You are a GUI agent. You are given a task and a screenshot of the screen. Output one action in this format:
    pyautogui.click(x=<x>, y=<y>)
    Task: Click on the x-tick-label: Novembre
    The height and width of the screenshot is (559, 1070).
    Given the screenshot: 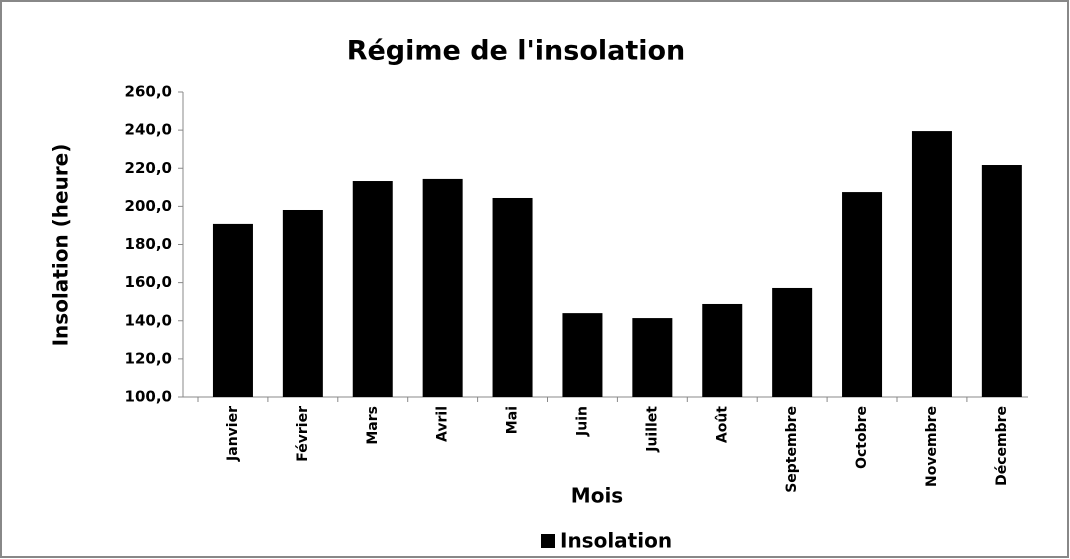 What is the action you would take?
    pyautogui.click(x=932, y=446)
    